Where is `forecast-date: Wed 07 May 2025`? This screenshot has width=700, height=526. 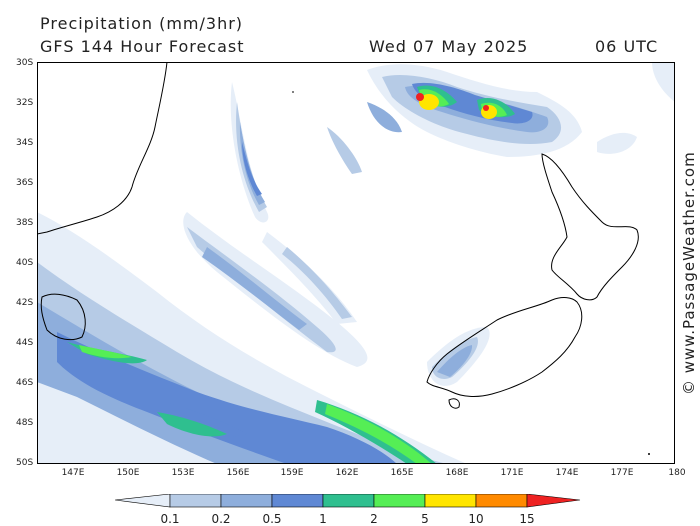
forecast-date: Wed 07 May 2025 is located at coordinates (449, 46).